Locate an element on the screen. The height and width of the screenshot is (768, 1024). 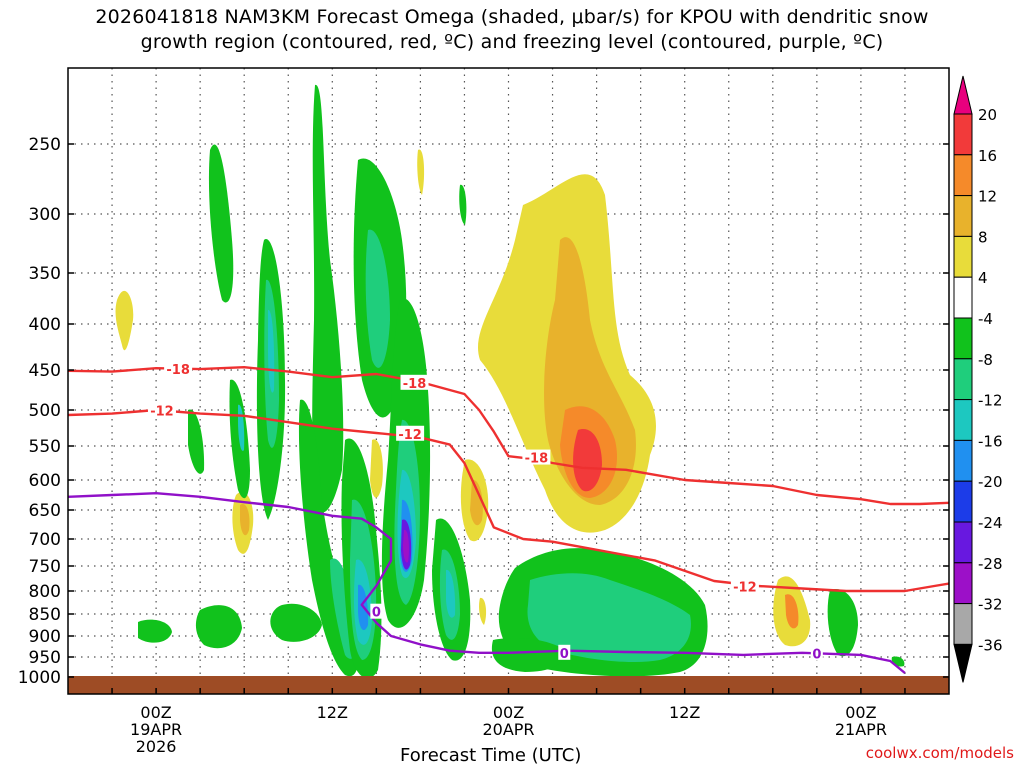
x-tick-label: 2026 is located at coordinates (156, 746).